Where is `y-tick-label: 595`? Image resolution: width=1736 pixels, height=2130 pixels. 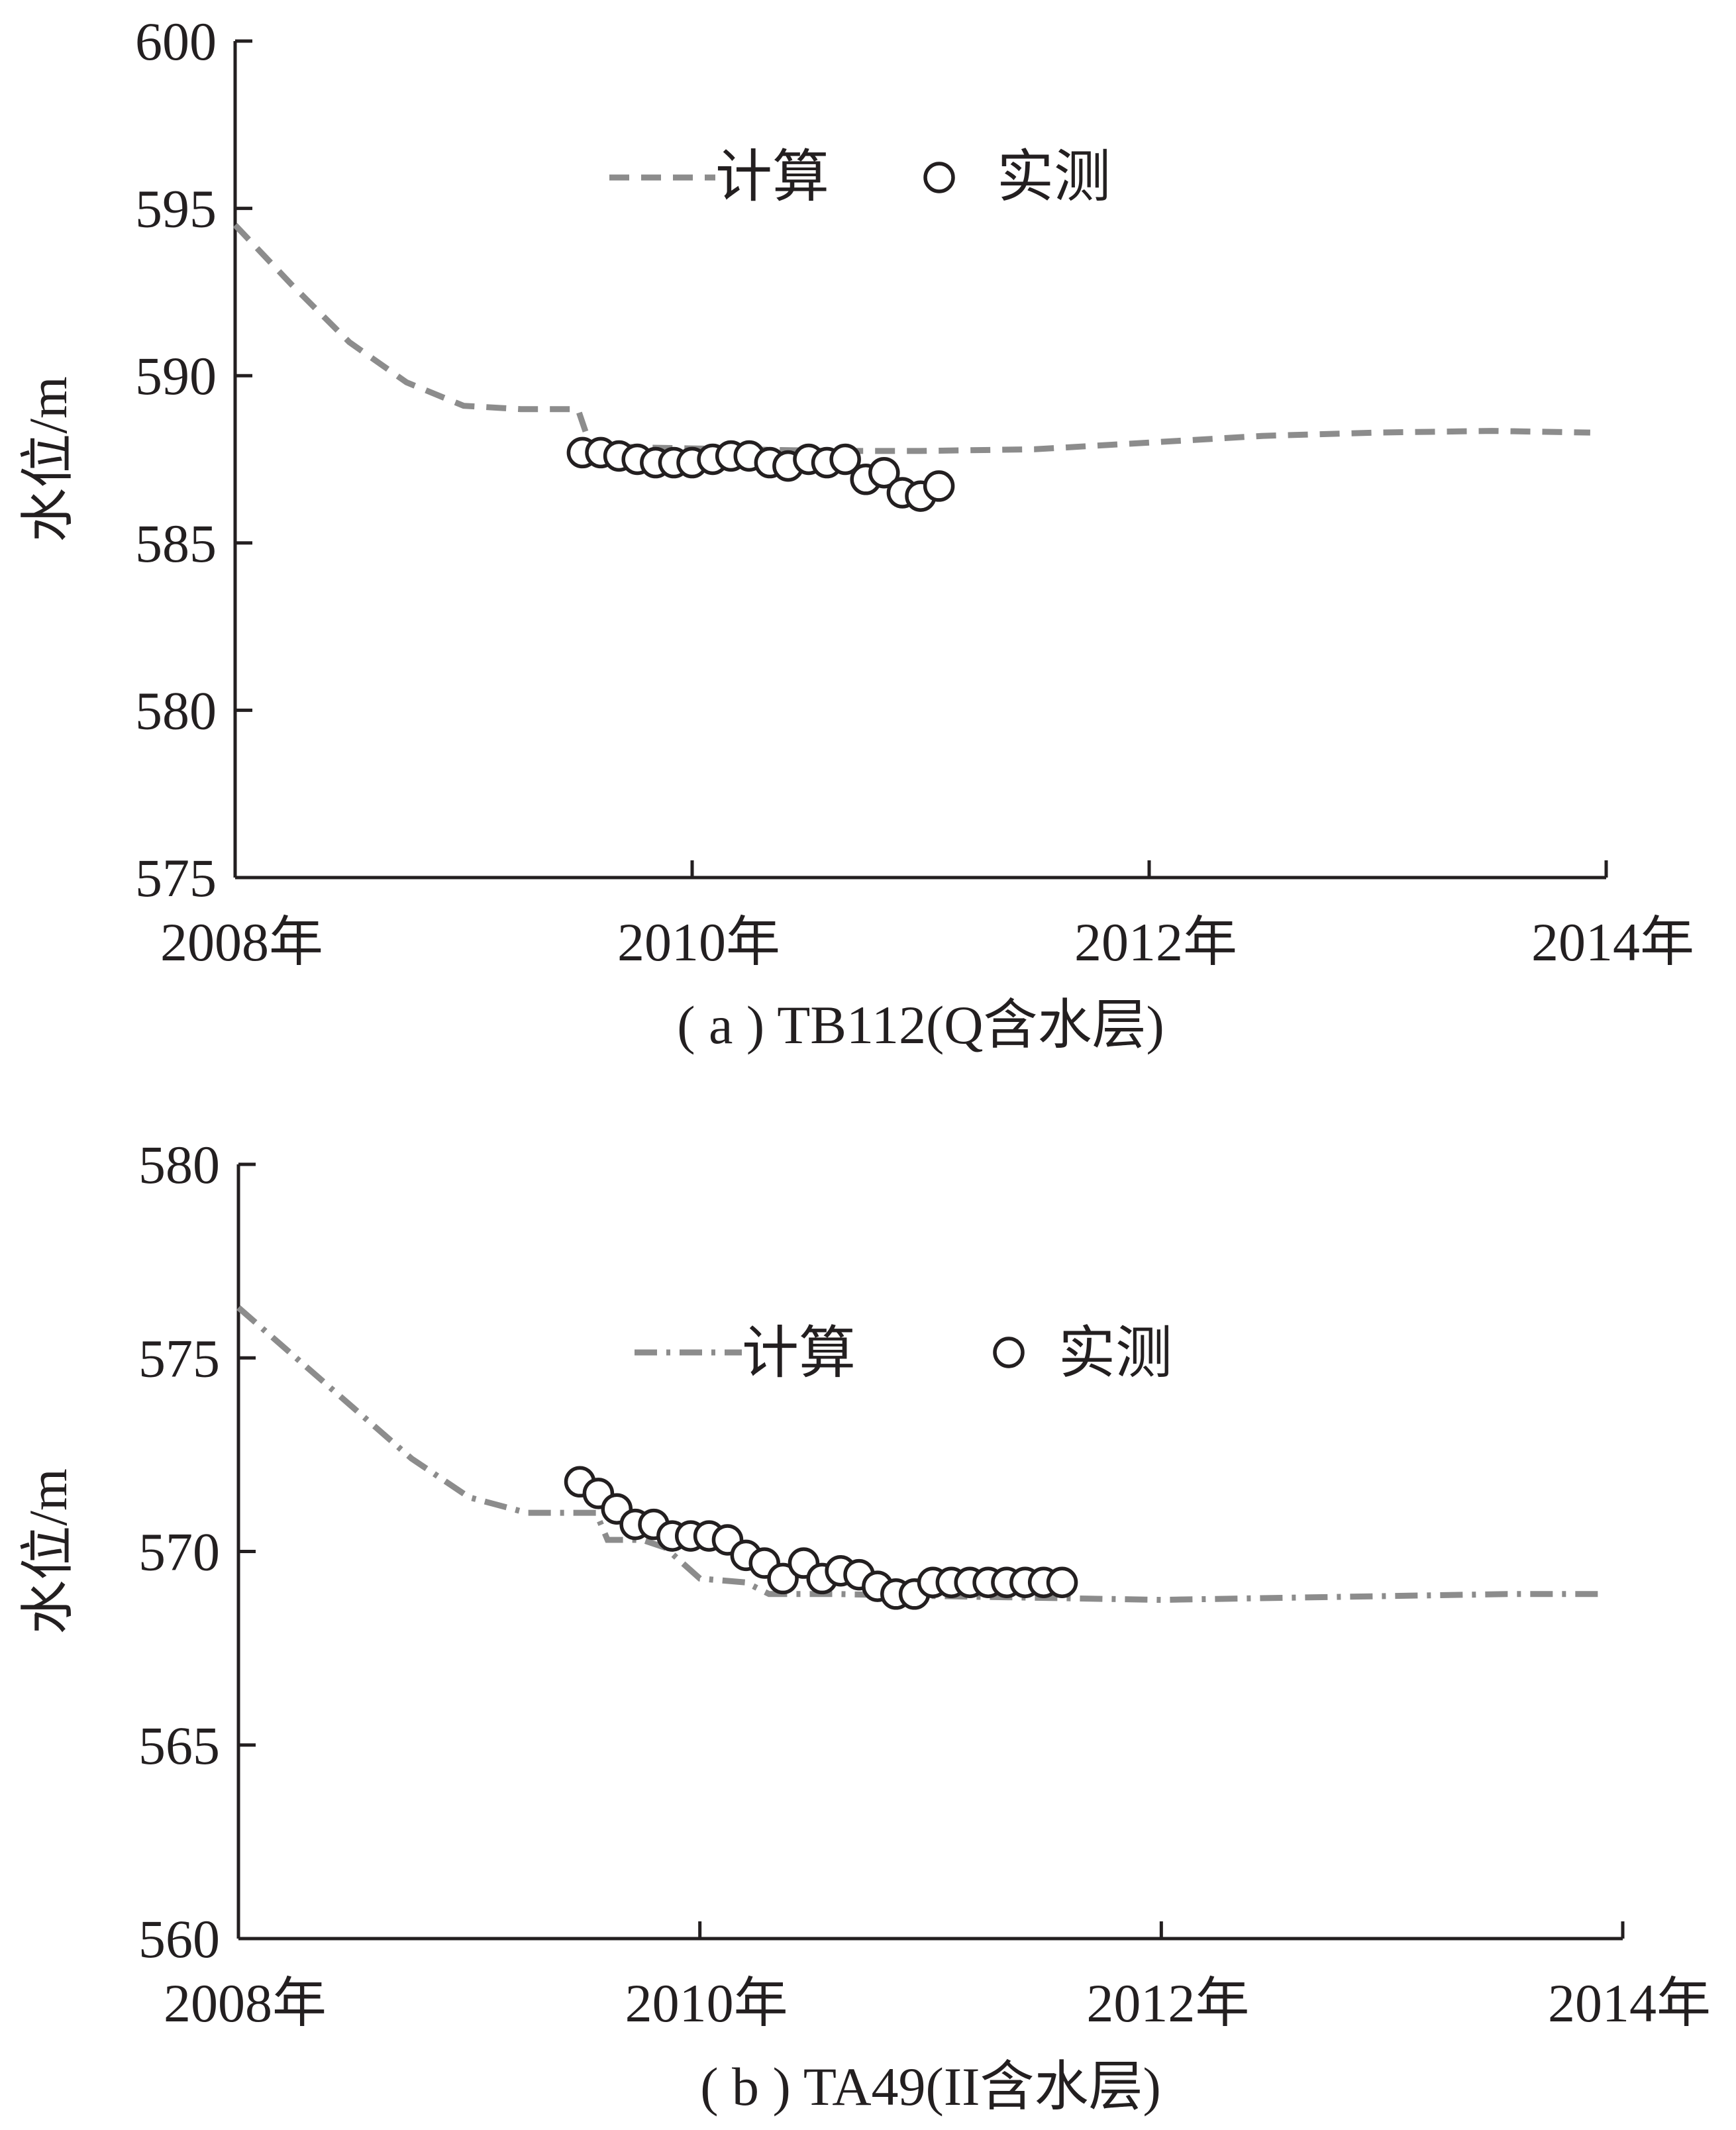
y-tick-label: 595 is located at coordinates (176, 209).